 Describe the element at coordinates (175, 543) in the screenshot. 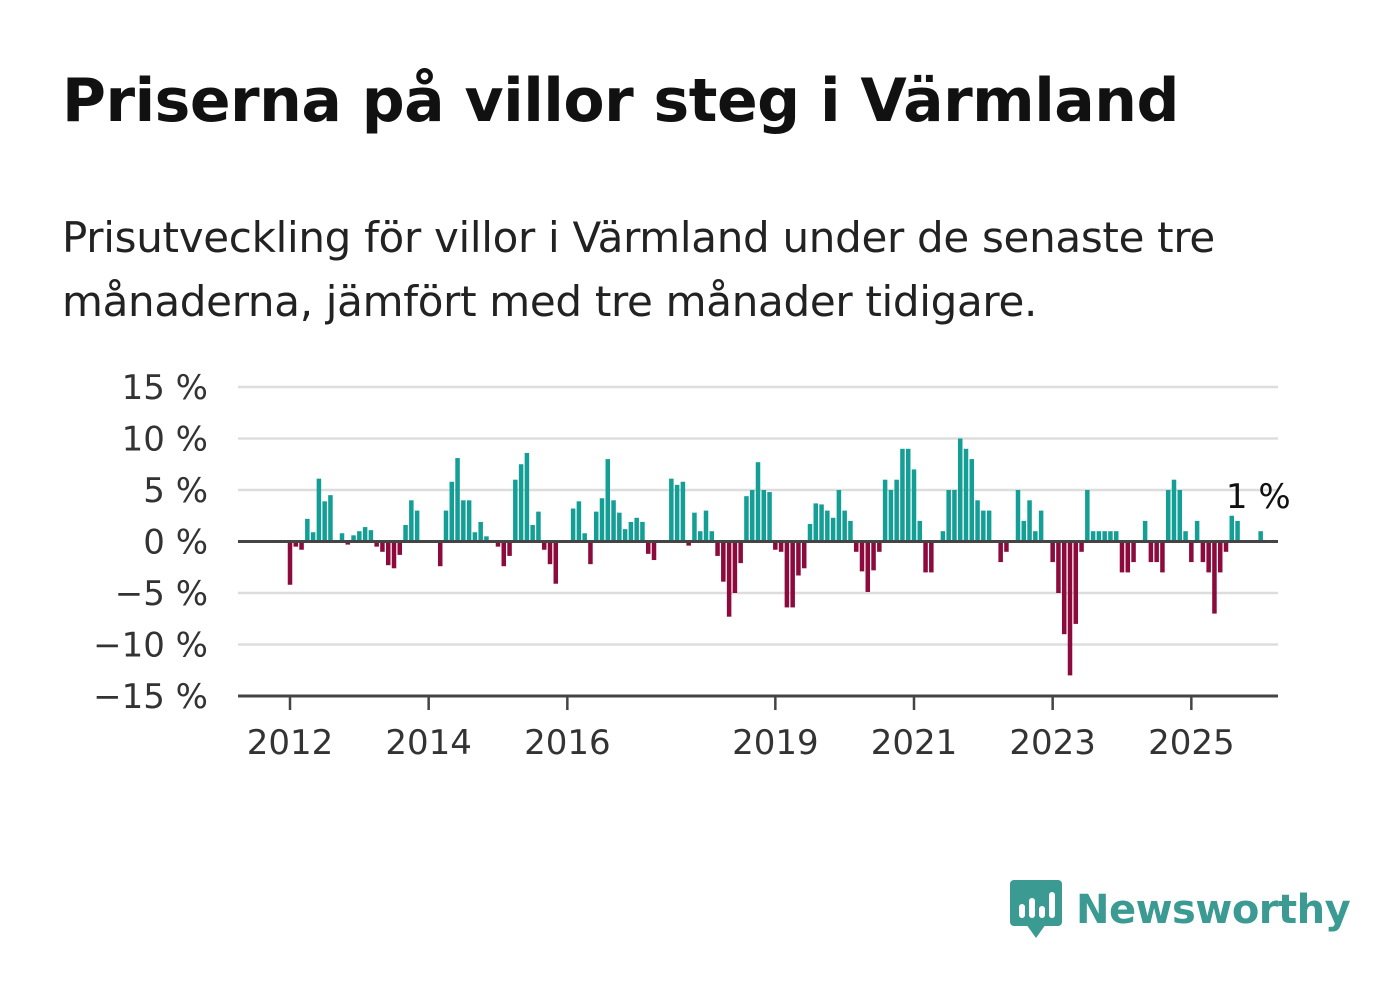

I see `y-tick-label: 0 %` at that location.